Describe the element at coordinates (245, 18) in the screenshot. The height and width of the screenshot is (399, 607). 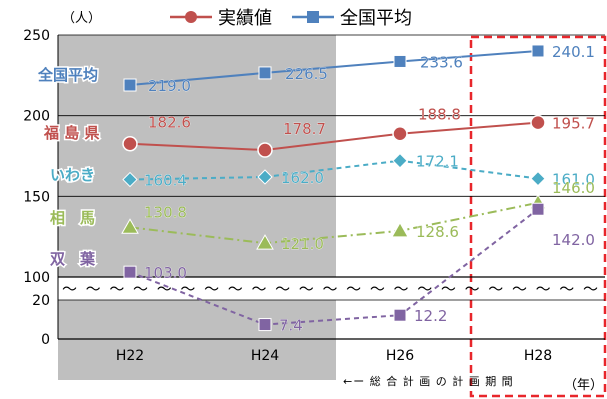
I see `legend-label: 実績値` at that location.